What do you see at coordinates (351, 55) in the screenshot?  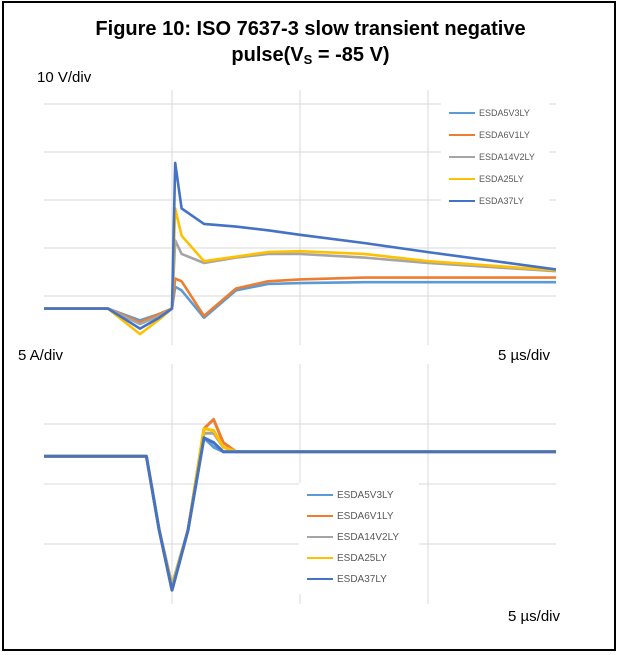 I see `title-line2-suffix: = -85 V)` at bounding box center [351, 55].